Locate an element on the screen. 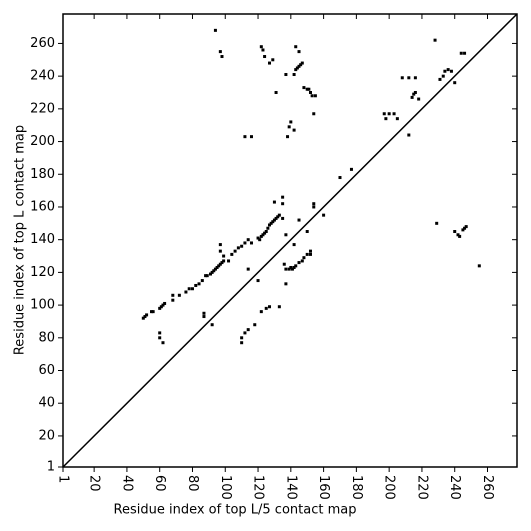 This screenshot has height=531, width=531. y-tick-label: 100 is located at coordinates (42, 305).